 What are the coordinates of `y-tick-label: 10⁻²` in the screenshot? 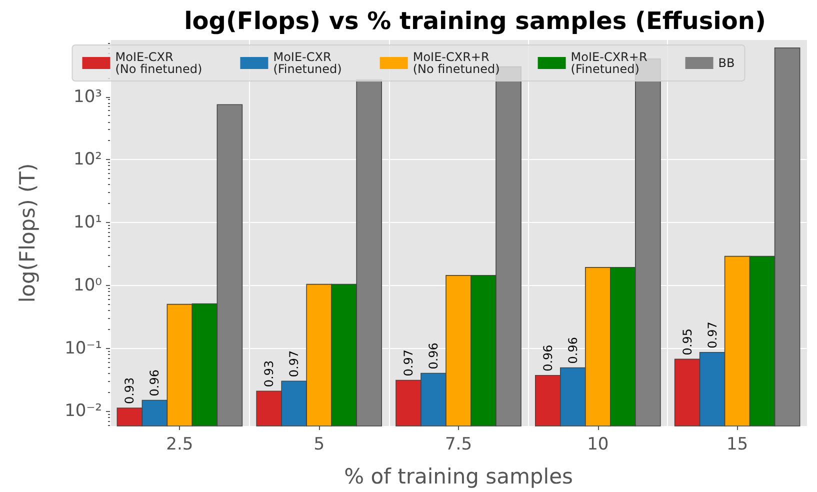 It's located at (83, 411).